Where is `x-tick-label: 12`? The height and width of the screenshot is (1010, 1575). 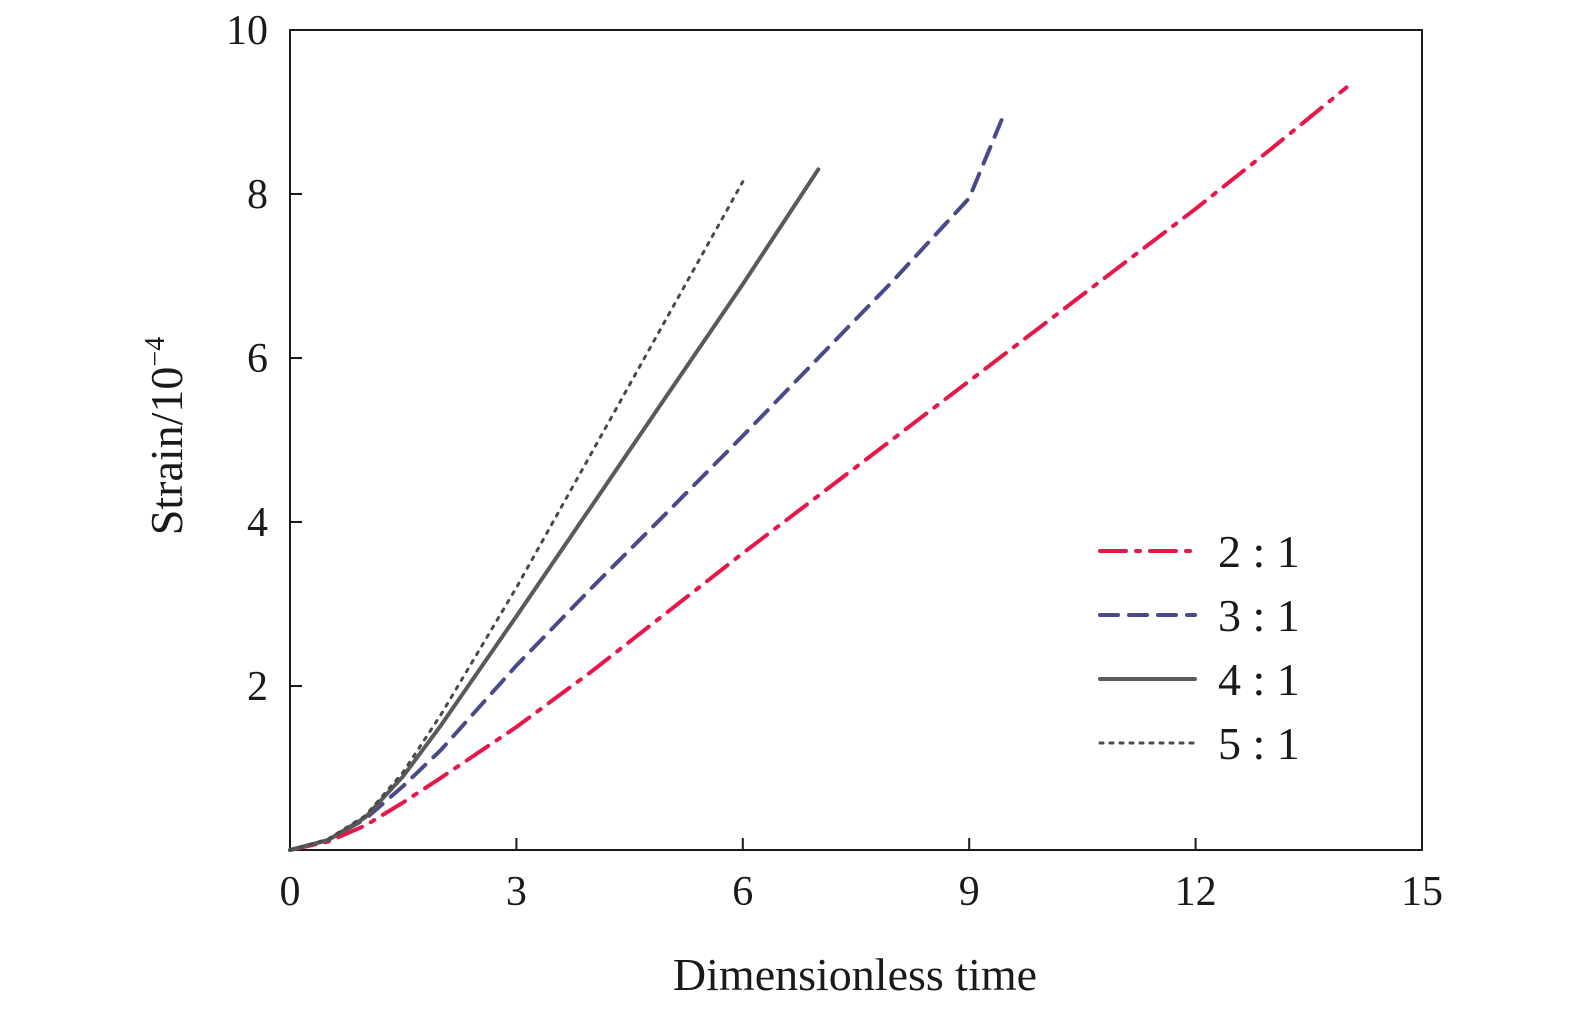
x-tick-label: 12 is located at coordinates (1196, 892).